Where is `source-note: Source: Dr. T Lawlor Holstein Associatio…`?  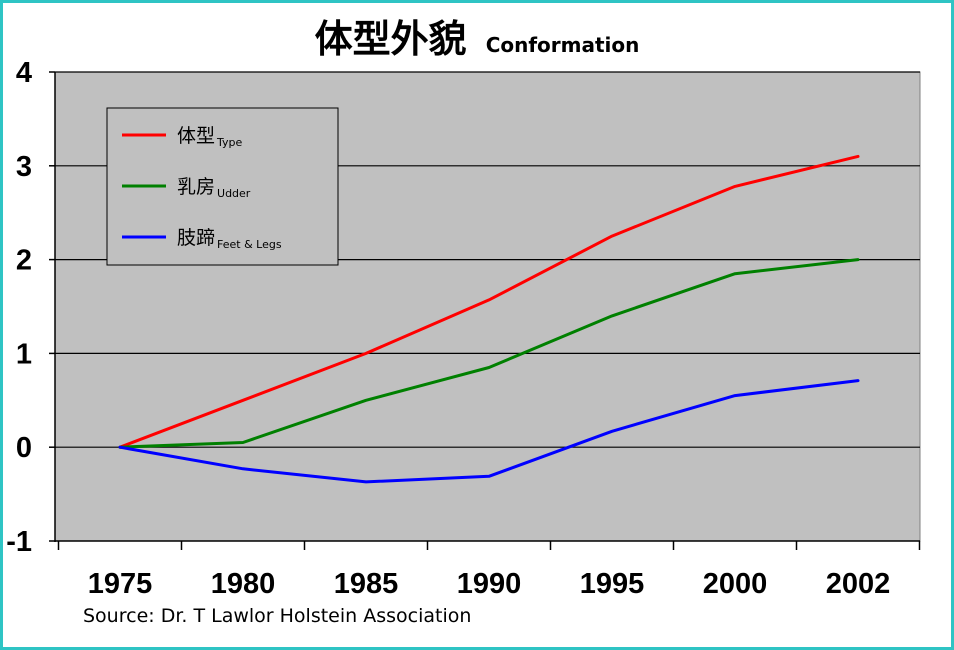 source-note: Source: Dr. T Lawlor Holstein Associatio… is located at coordinates (277, 616).